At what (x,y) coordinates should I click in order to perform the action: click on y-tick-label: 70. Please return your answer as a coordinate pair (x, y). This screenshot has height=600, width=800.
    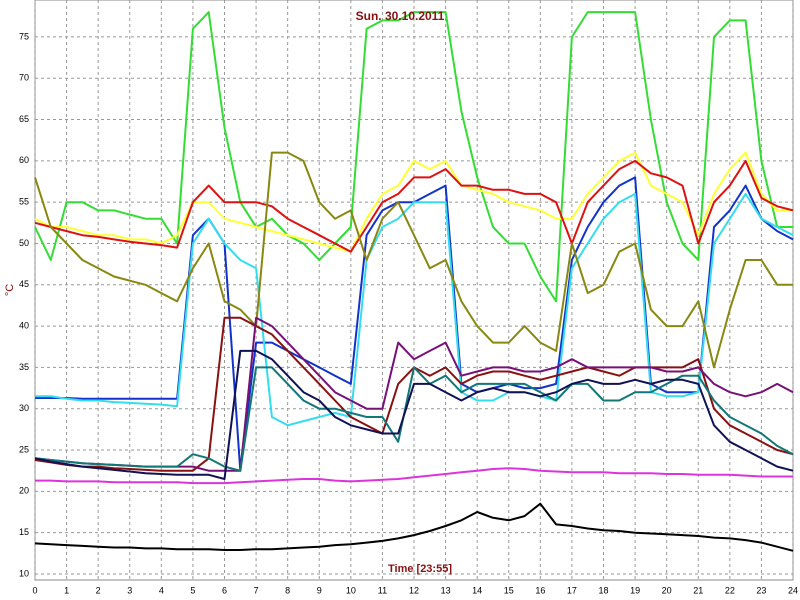
    Looking at the image, I should click on (24, 78).